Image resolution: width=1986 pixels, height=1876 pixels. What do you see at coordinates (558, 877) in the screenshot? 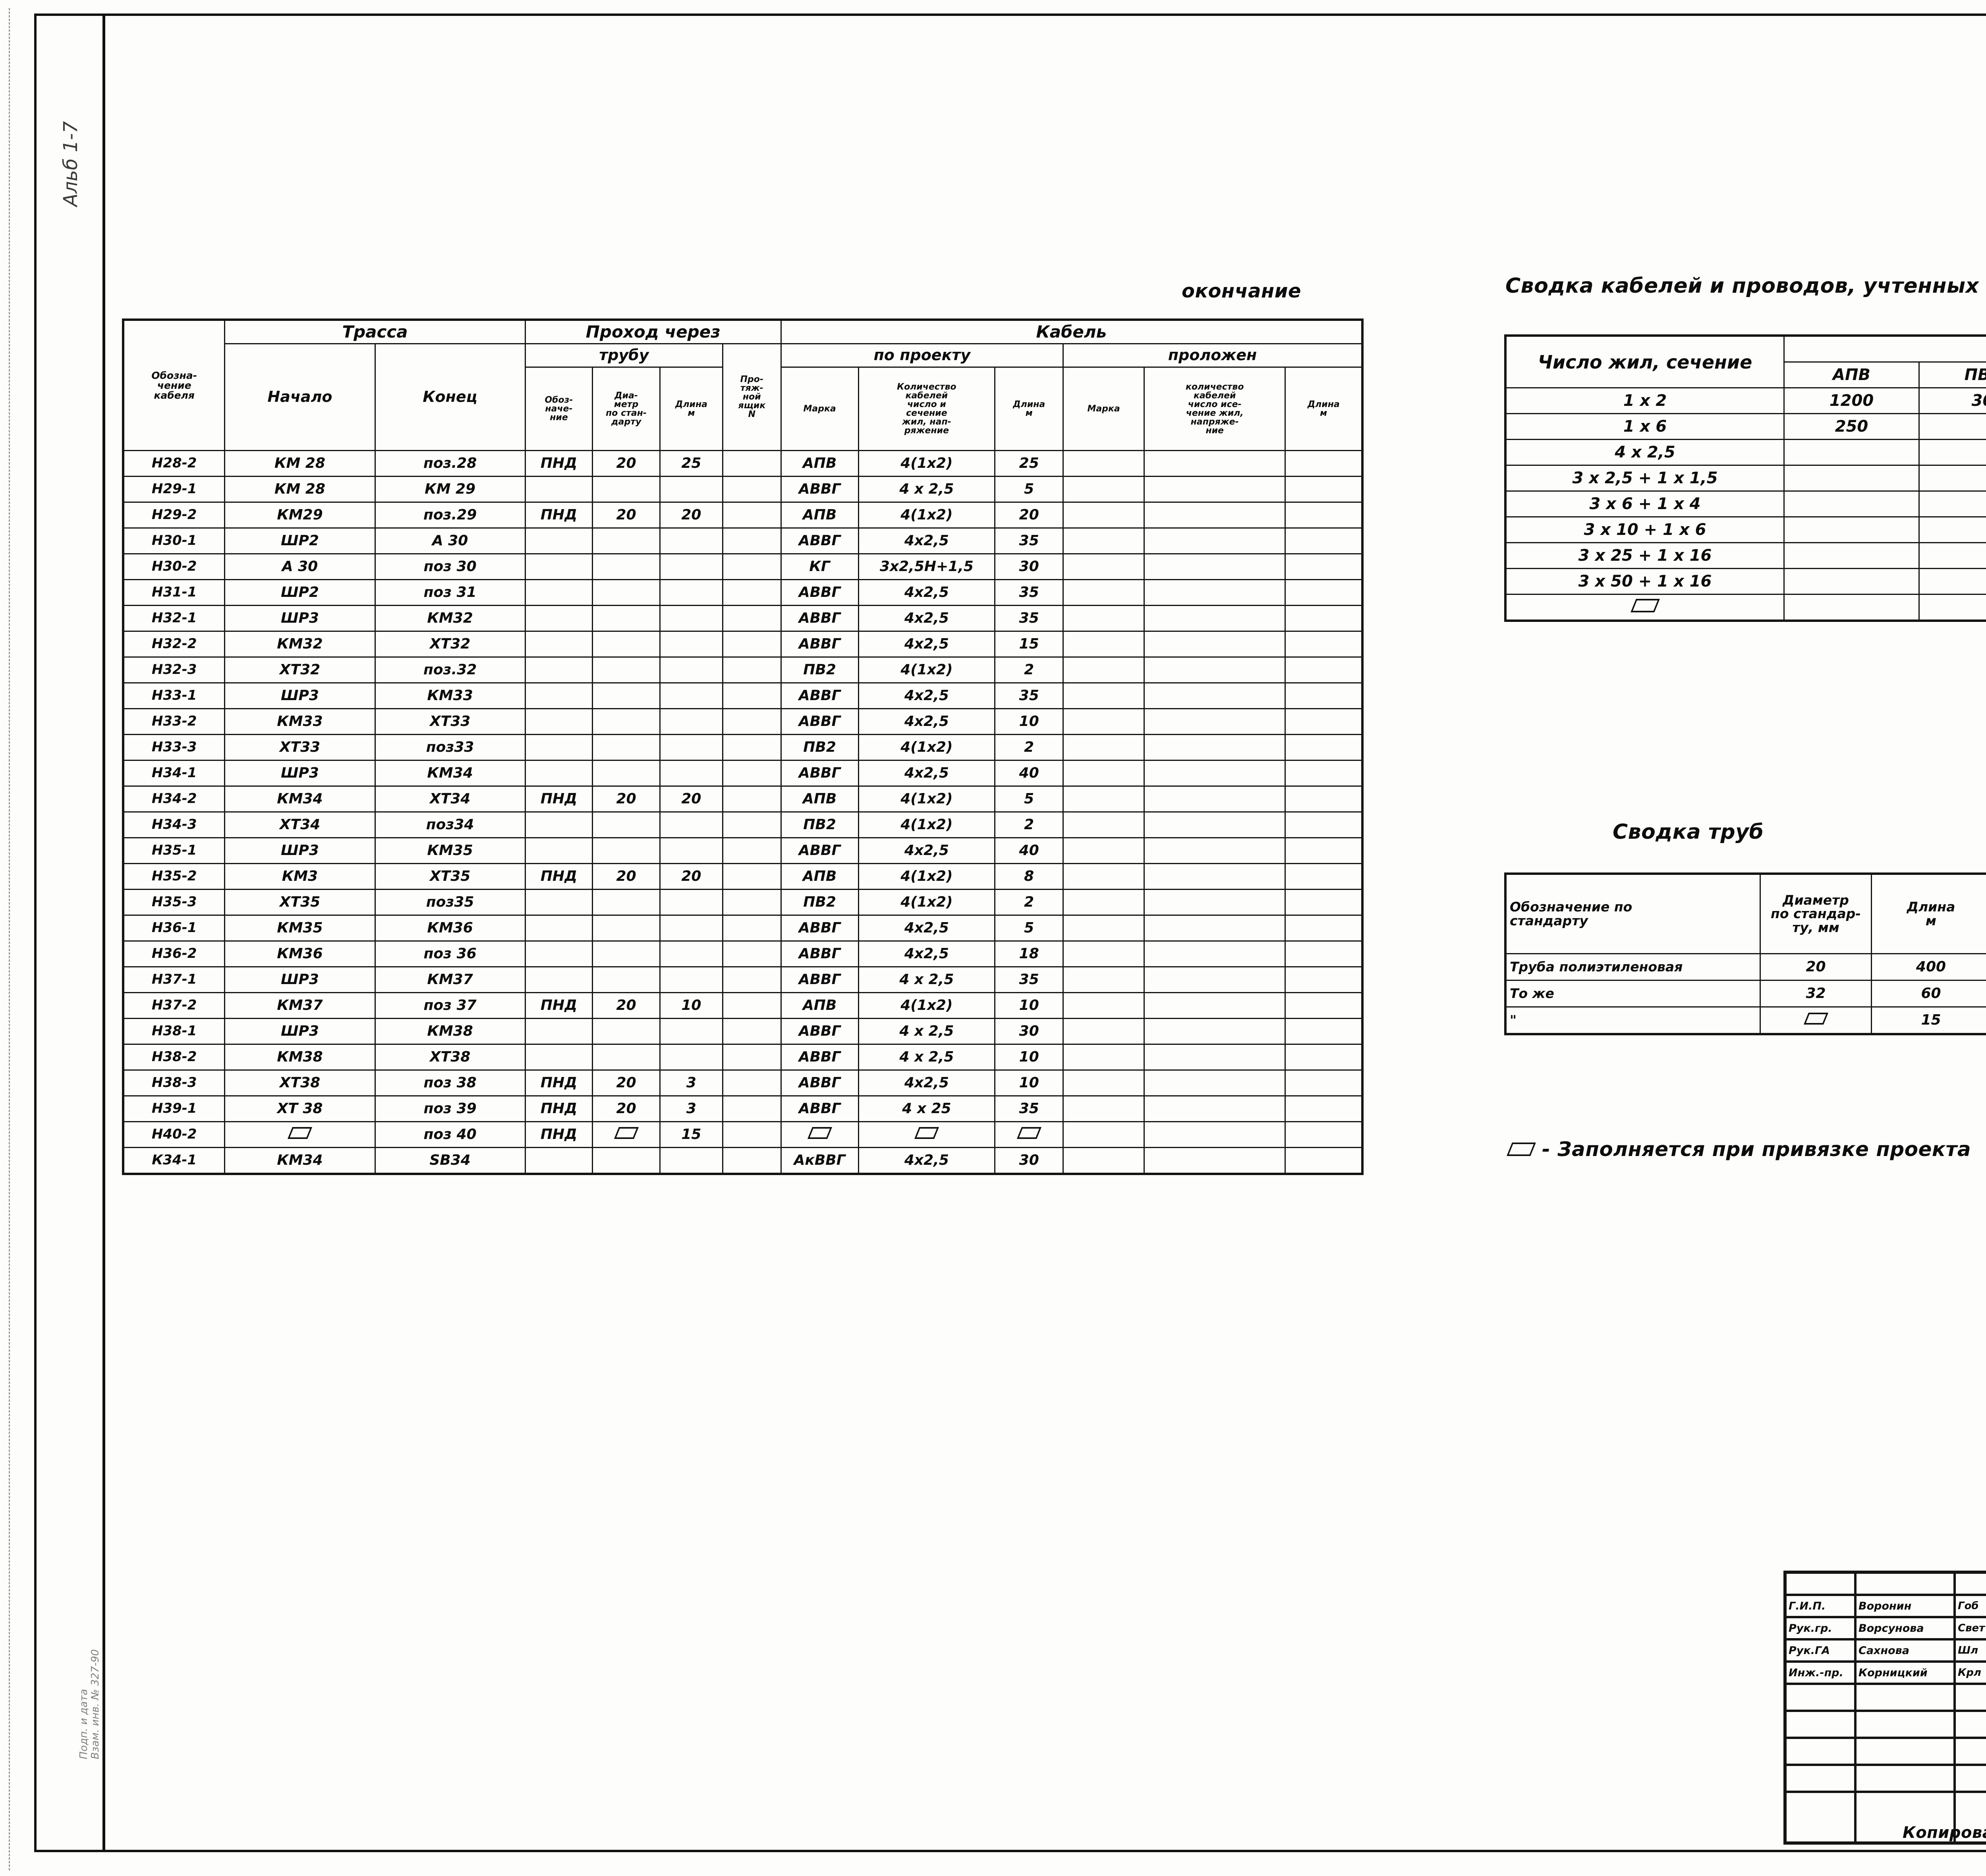
I see `cell-truba-oboz: ПНД` at bounding box center [558, 877].